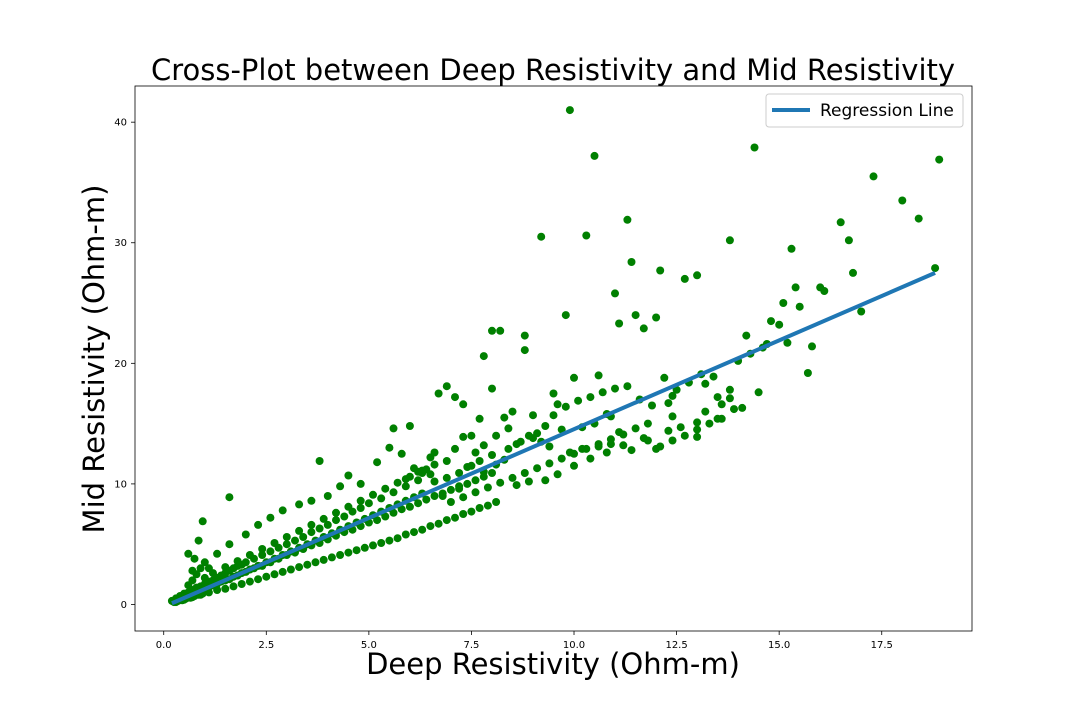 Image resolution: width=1080 pixels, height=720 pixels. I want to click on legend: Regression Line, so click(864, 110).